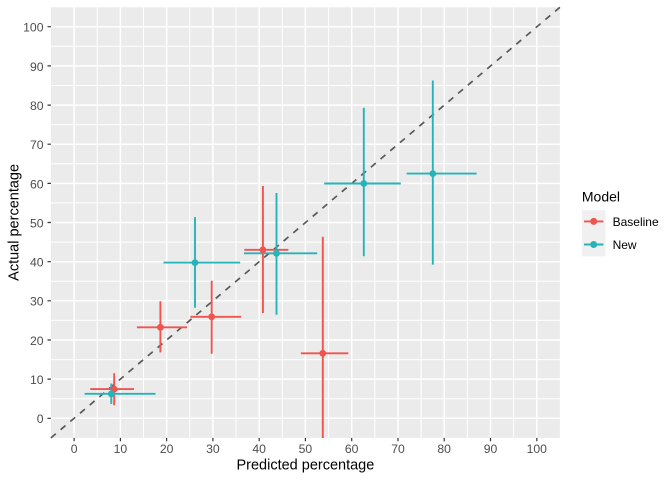 The image size is (672, 480). What do you see at coordinates (636, 222) in the screenshot?
I see `svg-text: Baseline` at bounding box center [636, 222].